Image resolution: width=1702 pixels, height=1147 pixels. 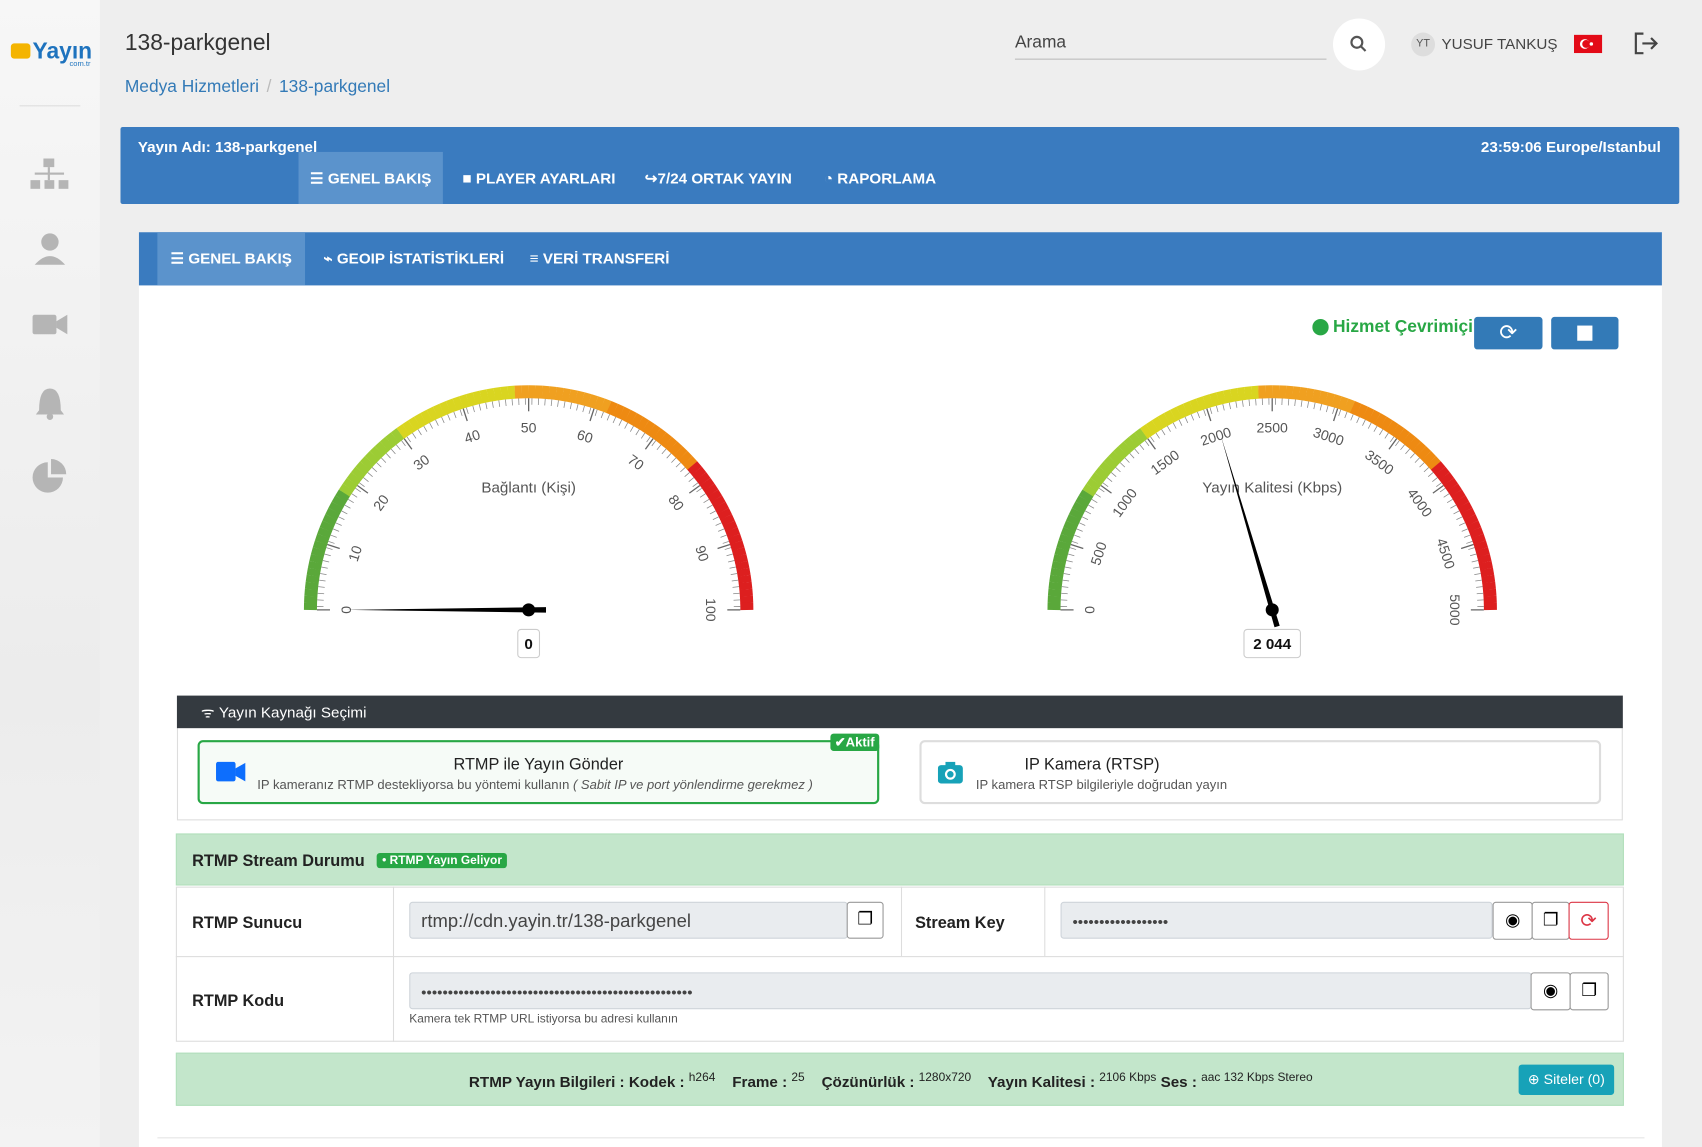 What do you see at coordinates (346, 610) in the screenshot?
I see `gauge-tick-label: 0` at bounding box center [346, 610].